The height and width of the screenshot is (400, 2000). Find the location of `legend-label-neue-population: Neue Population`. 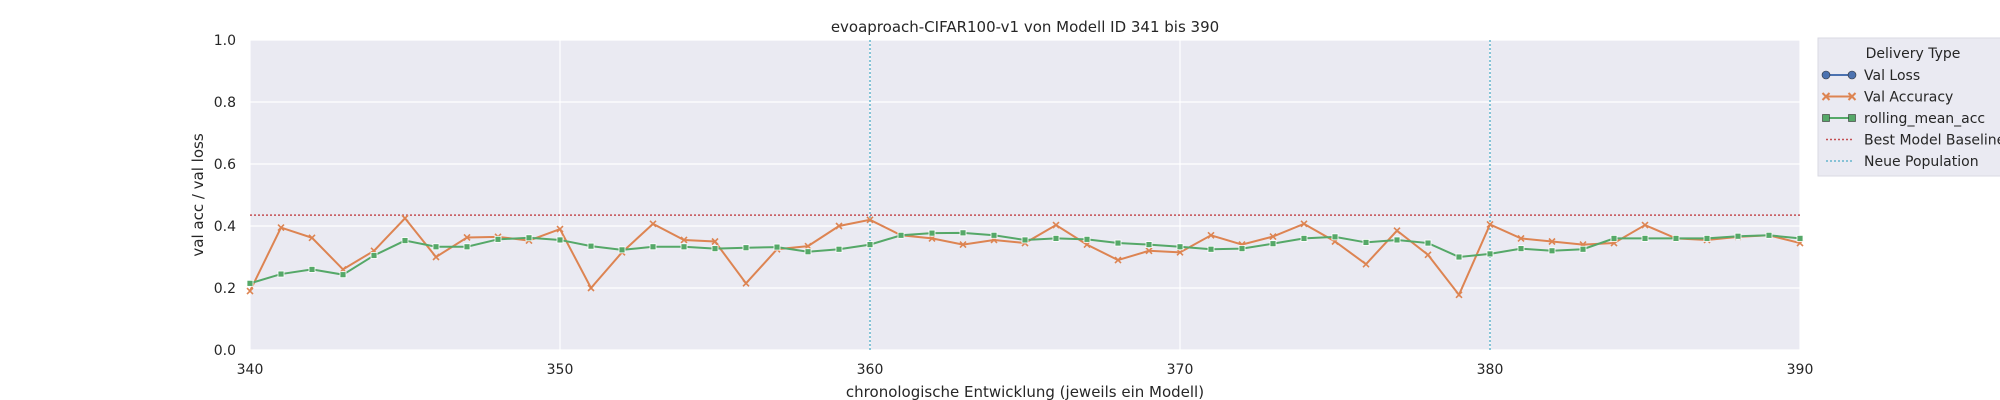

legend-label-neue-population: Neue Population is located at coordinates (1921, 162).